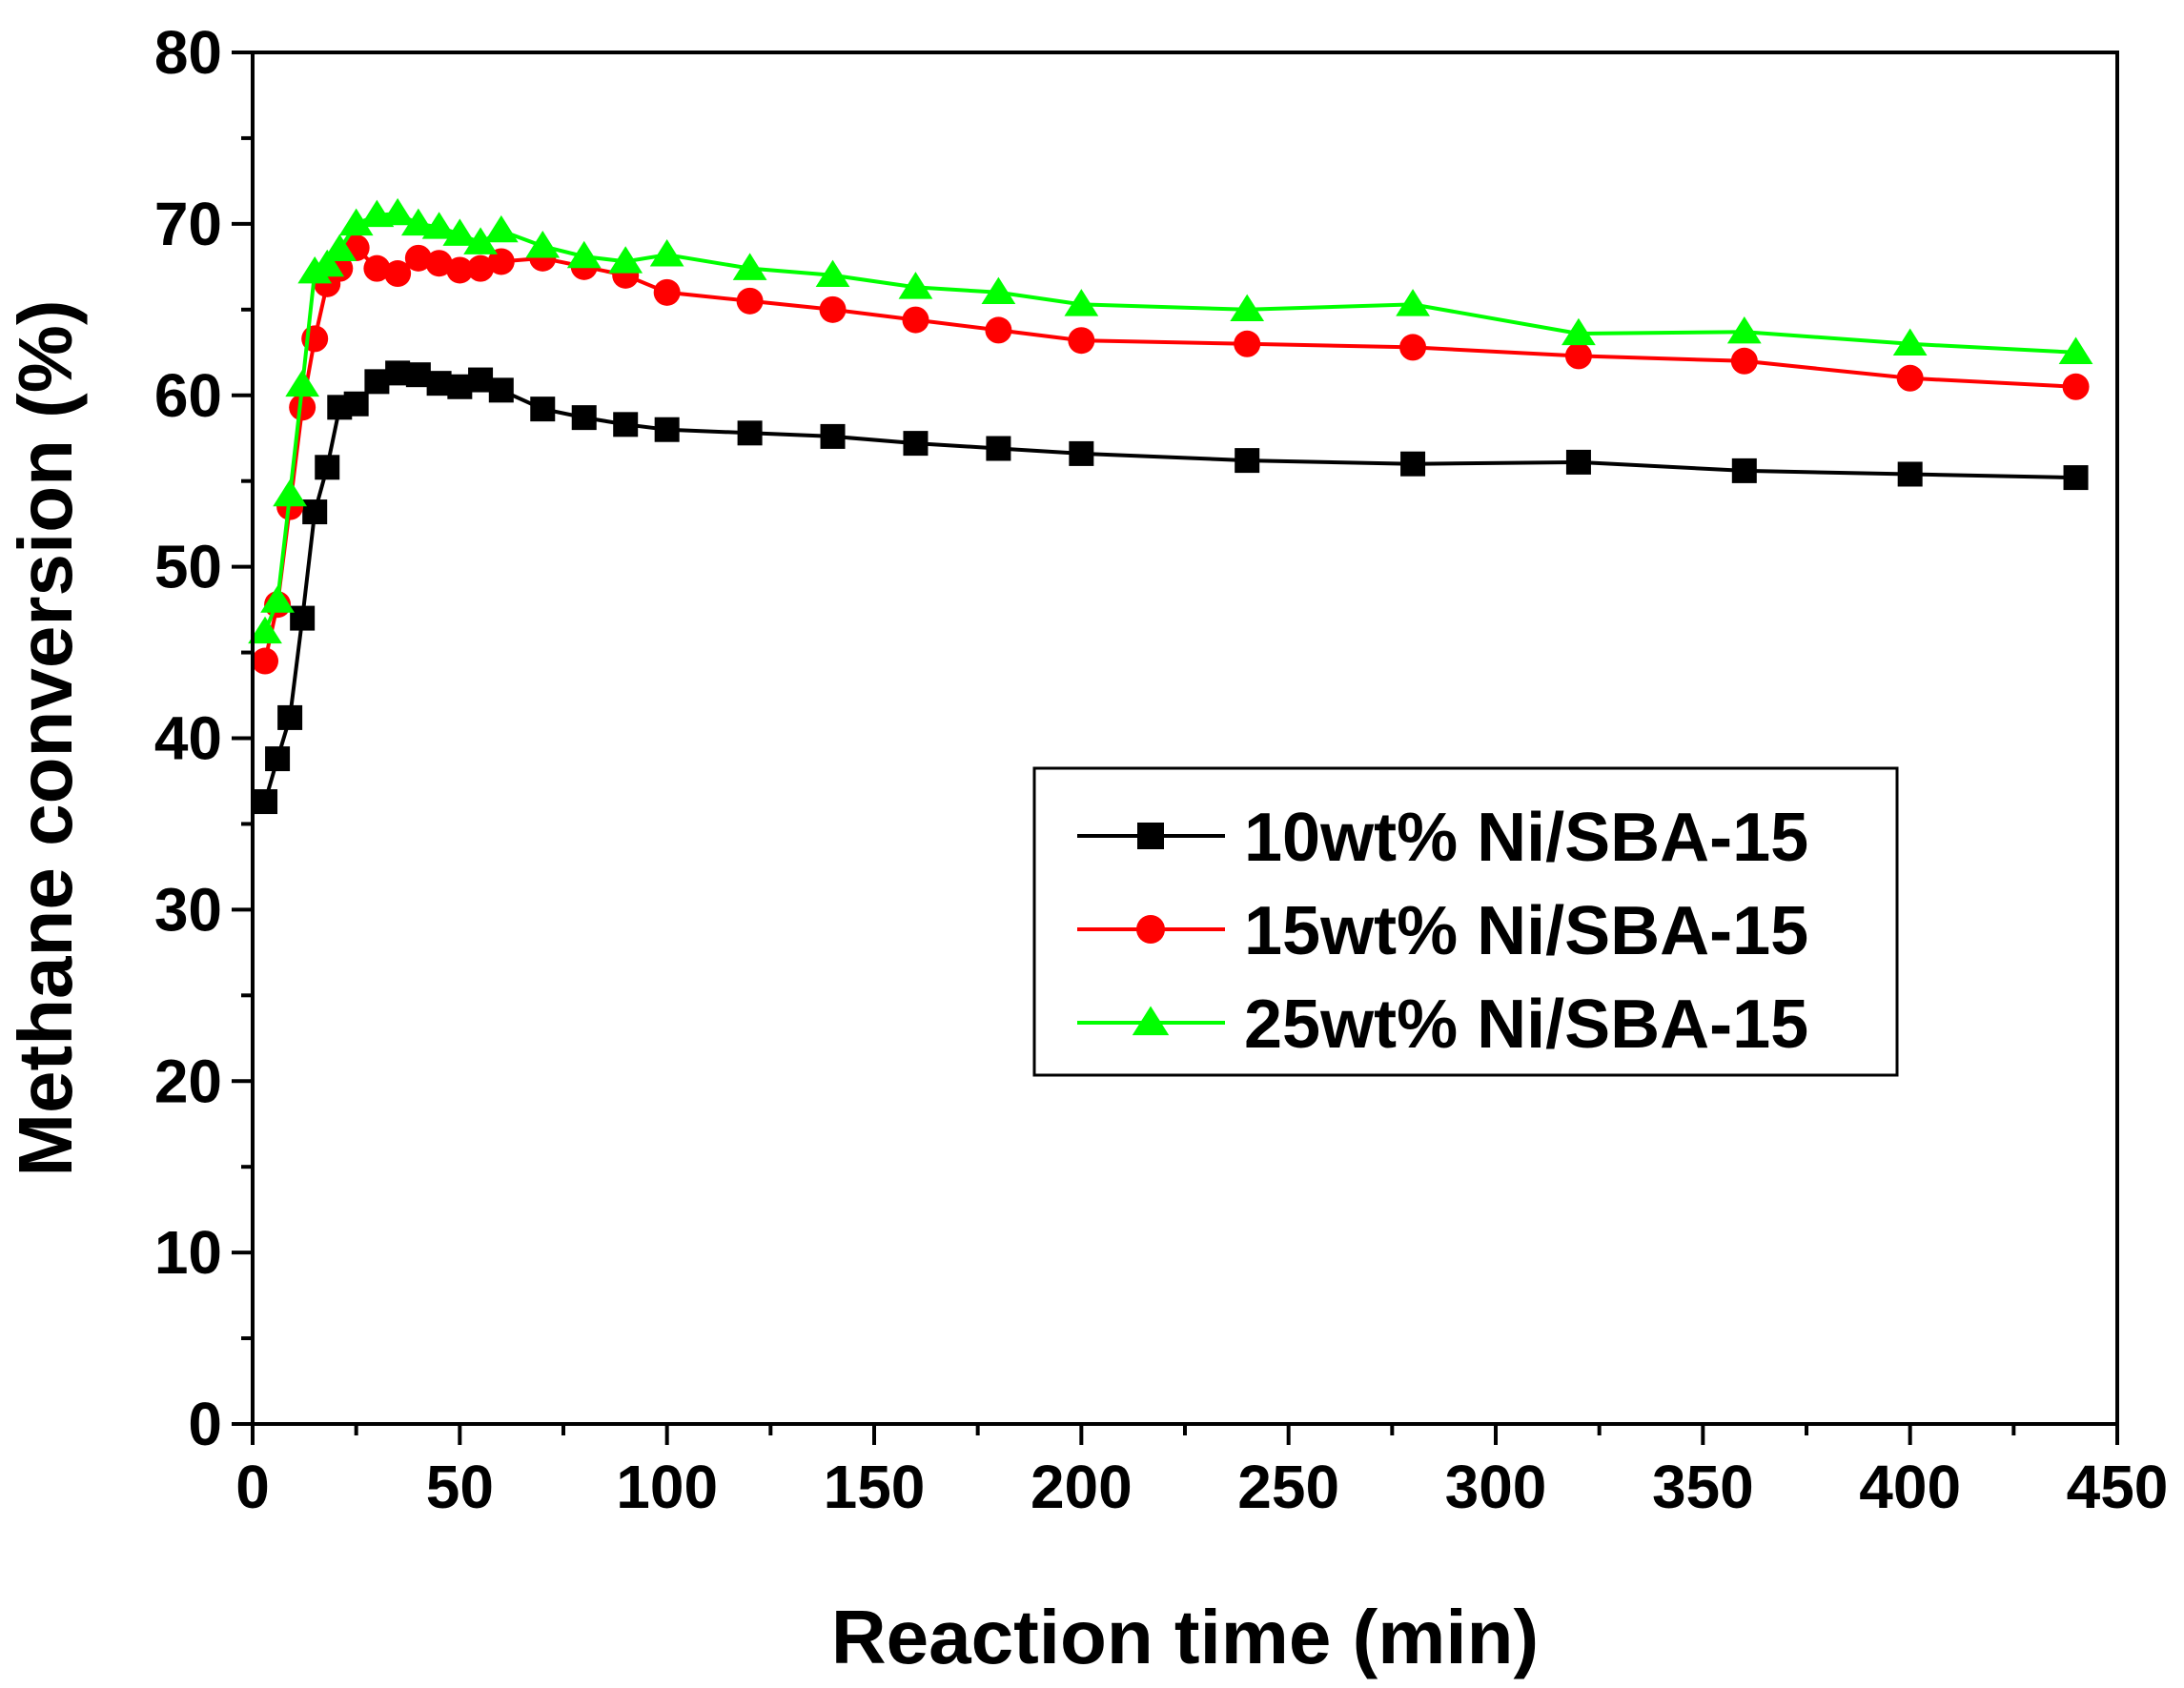  What do you see at coordinates (1442, 931) in the screenshot?
I see `legend-item-2: 15wt% Ni/SBA-15` at bounding box center [1442, 931].